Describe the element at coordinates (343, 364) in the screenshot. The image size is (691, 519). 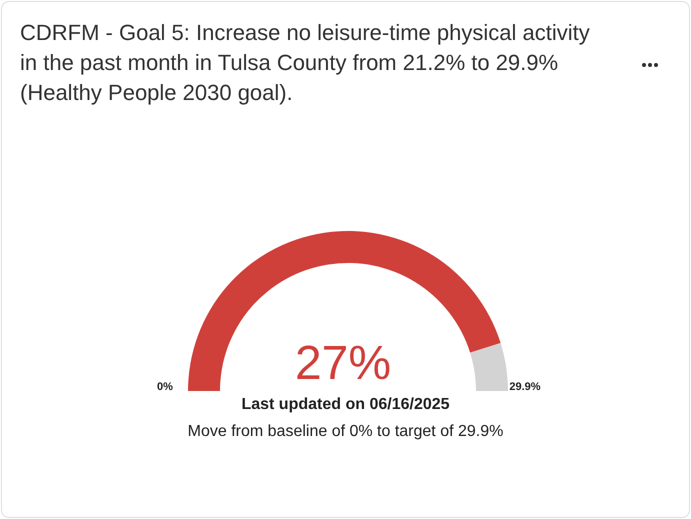
I see `data-label: 27%` at that location.